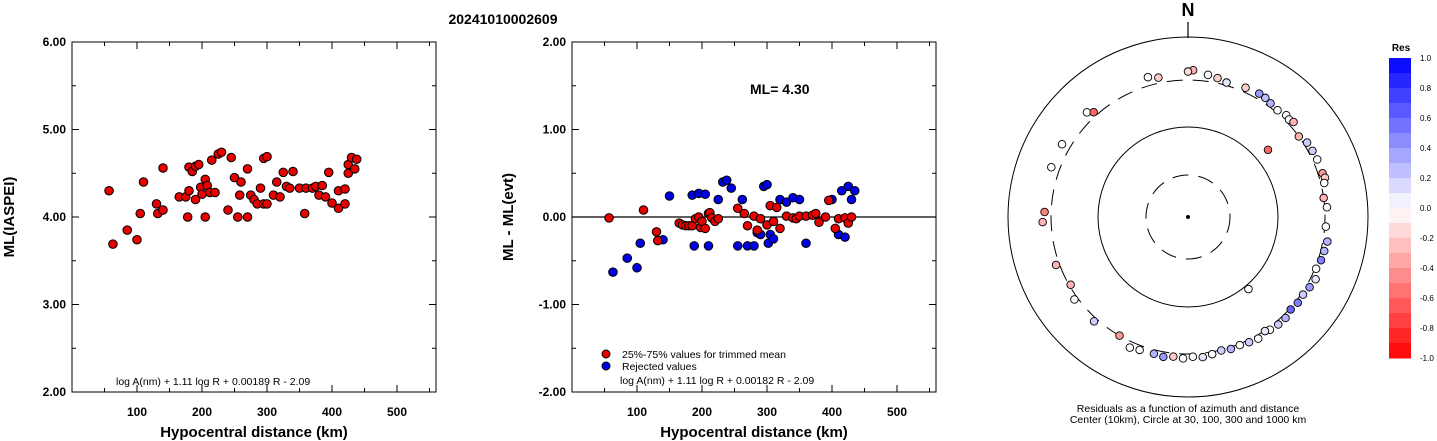  Describe the element at coordinates (555, 130) in the screenshot. I see `y-tick-label: 1.00` at that location.